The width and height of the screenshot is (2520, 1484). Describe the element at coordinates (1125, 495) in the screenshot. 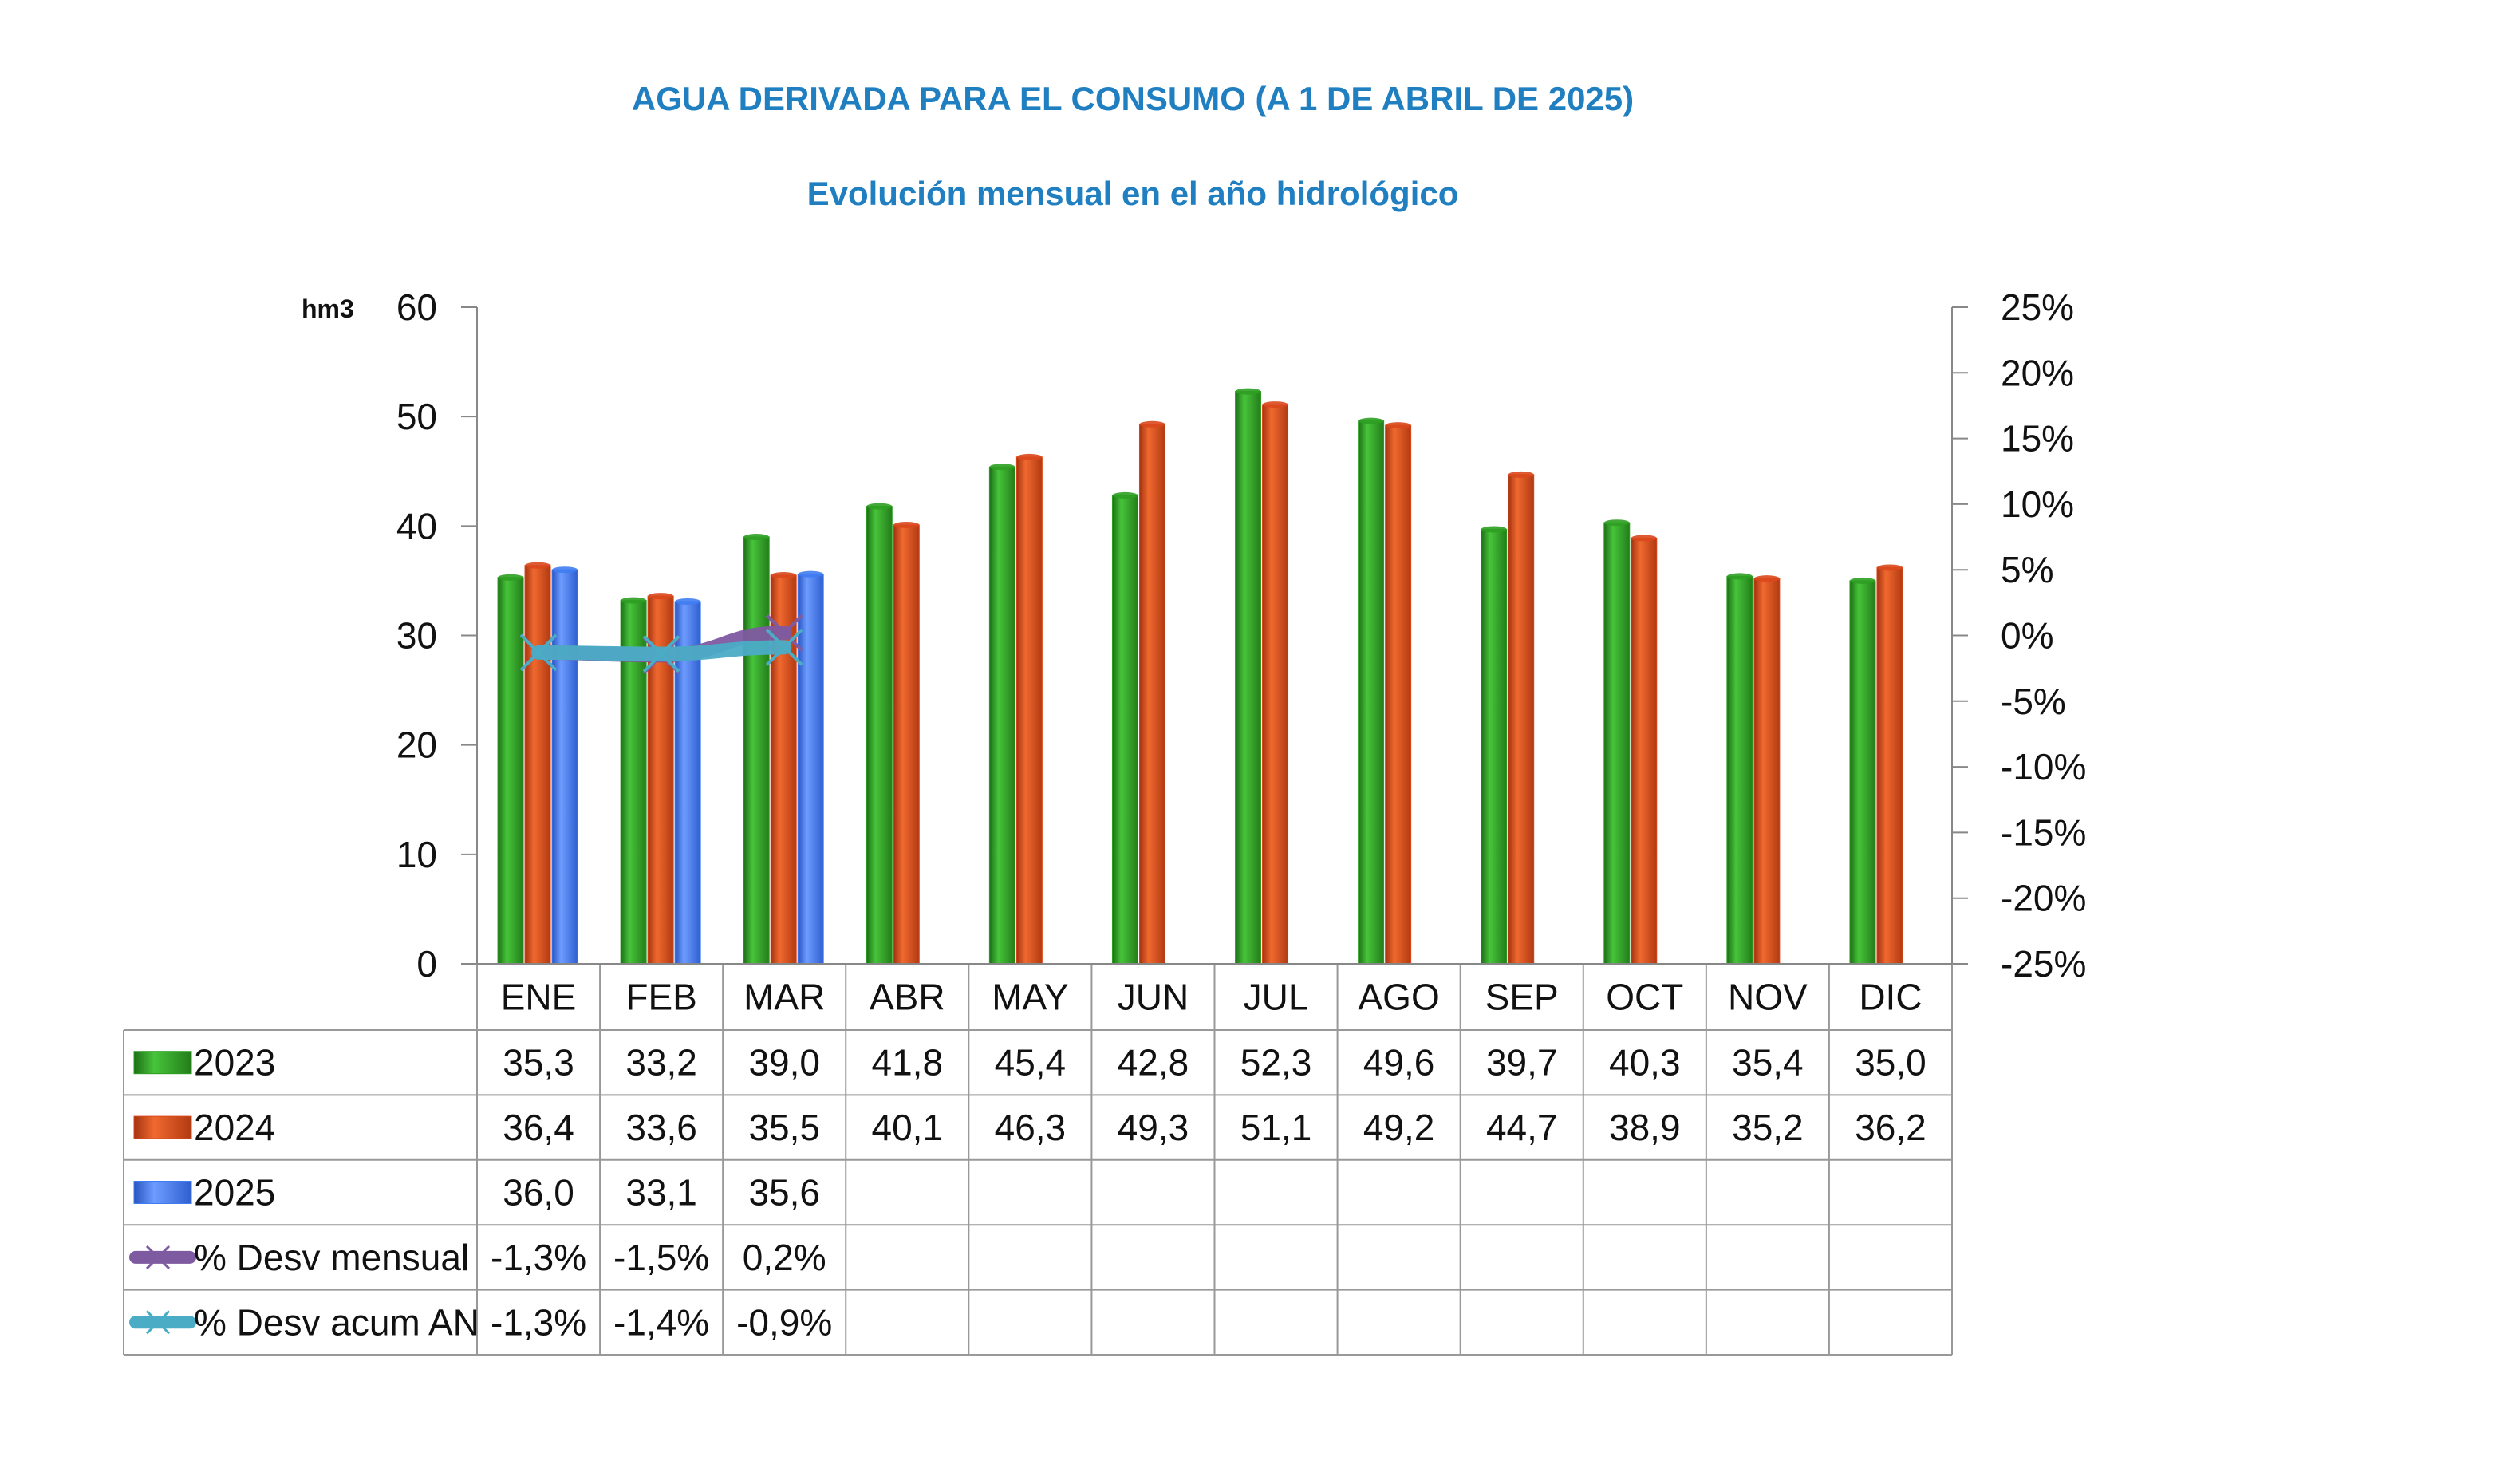

I see `bar-top-2023-JUN` at that location.